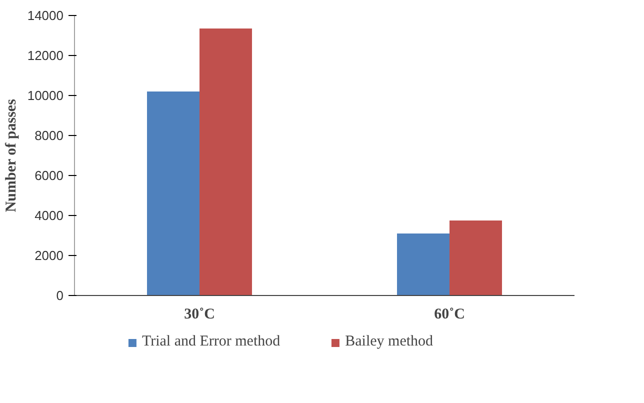 The width and height of the screenshot is (644, 403). What do you see at coordinates (45, 15) in the screenshot?
I see `y-tick-label: 14000` at bounding box center [45, 15].